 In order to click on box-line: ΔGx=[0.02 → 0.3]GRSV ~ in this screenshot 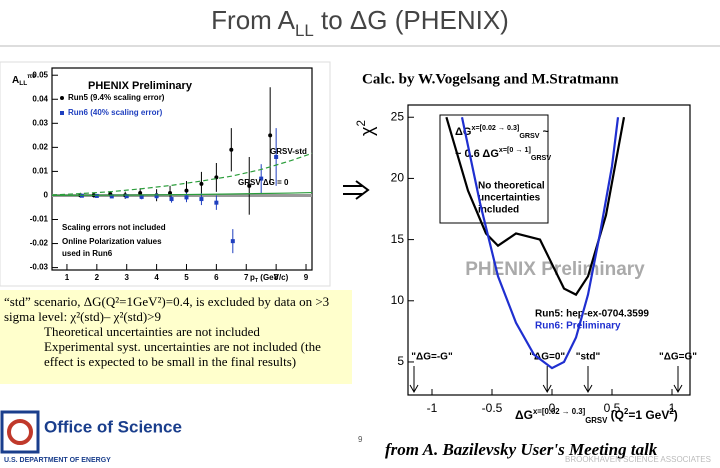, I will do `click(502, 132)`.